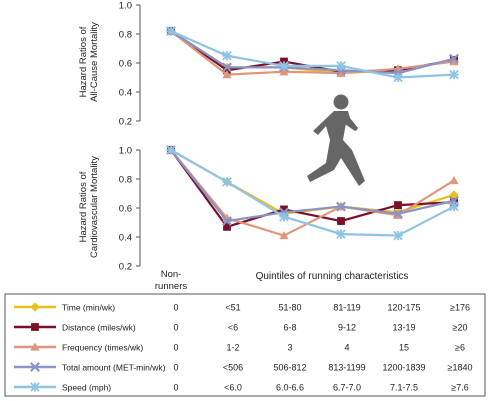  What do you see at coordinates (171, 286) in the screenshot?
I see `nonrunners-label-line2: runners` at bounding box center [171, 286].